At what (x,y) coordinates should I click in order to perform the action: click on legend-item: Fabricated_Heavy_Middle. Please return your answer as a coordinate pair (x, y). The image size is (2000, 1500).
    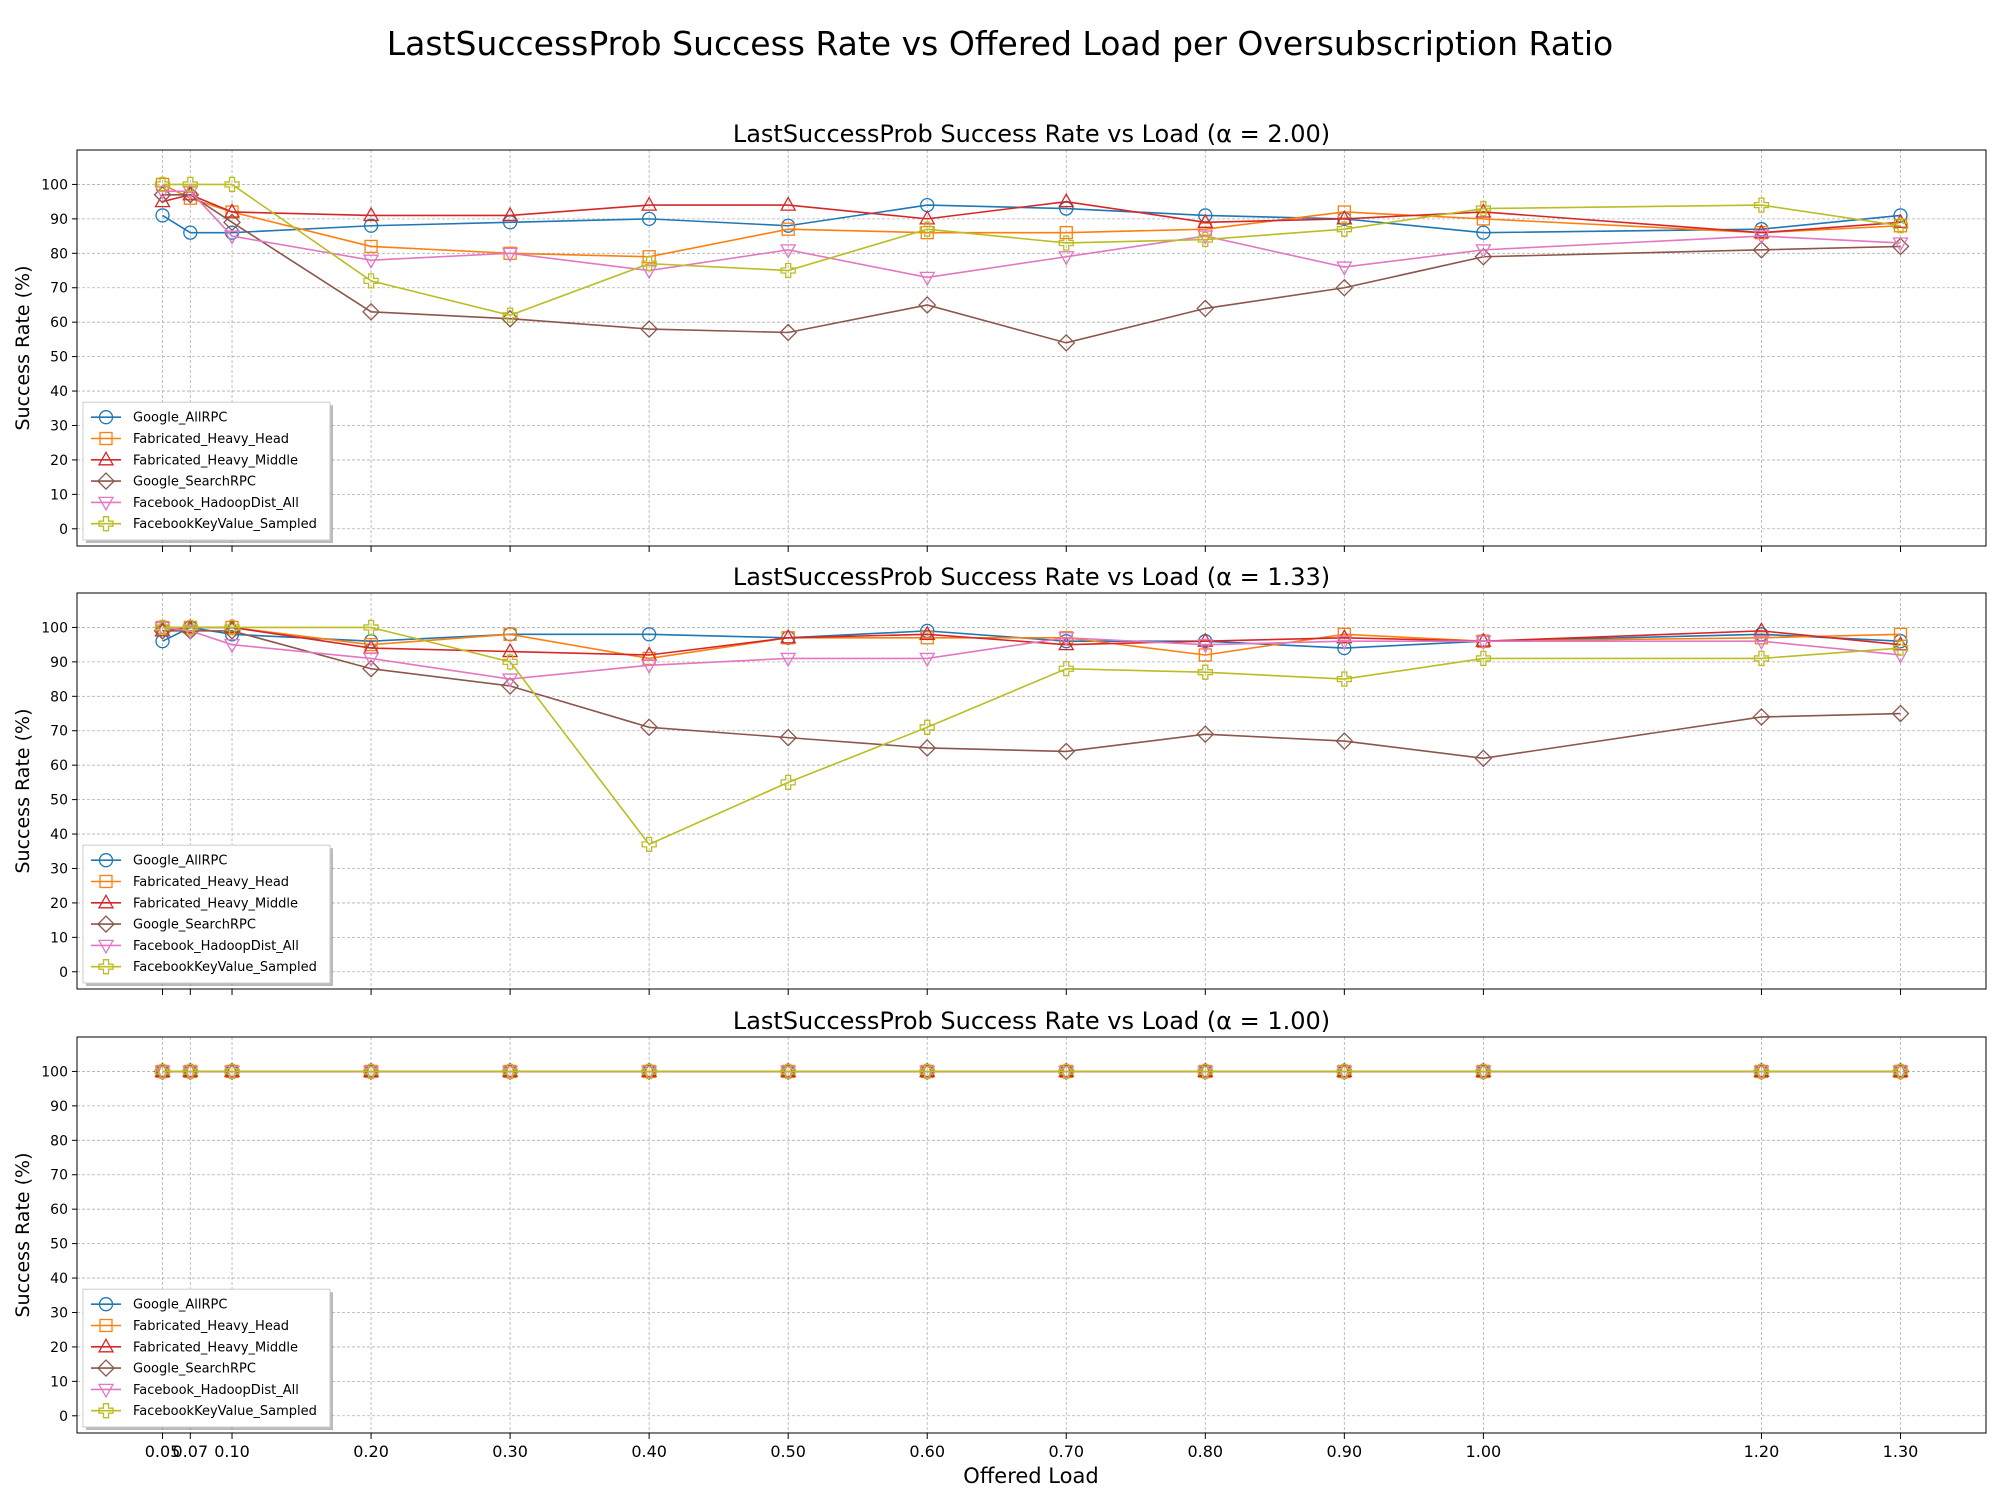
    Looking at the image, I should click on (194, 1346).